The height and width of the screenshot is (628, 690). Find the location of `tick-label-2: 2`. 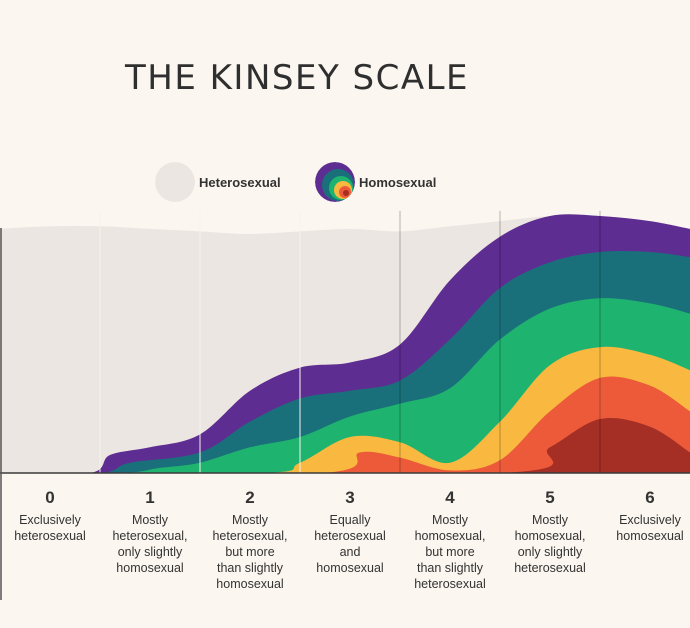

tick-label-2: 2 is located at coordinates (249, 497).